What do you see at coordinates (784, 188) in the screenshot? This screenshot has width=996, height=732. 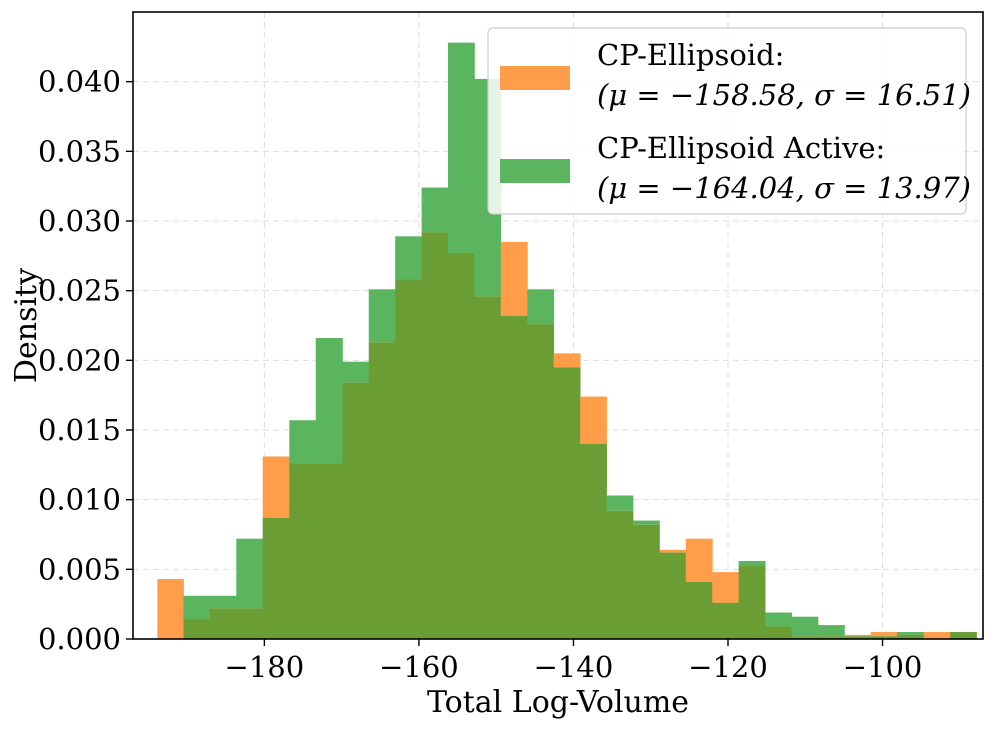 I see `legend-stats-cp-ellipsoid-active: (μ = −164.04, σ = 13.97)` at bounding box center [784, 188].